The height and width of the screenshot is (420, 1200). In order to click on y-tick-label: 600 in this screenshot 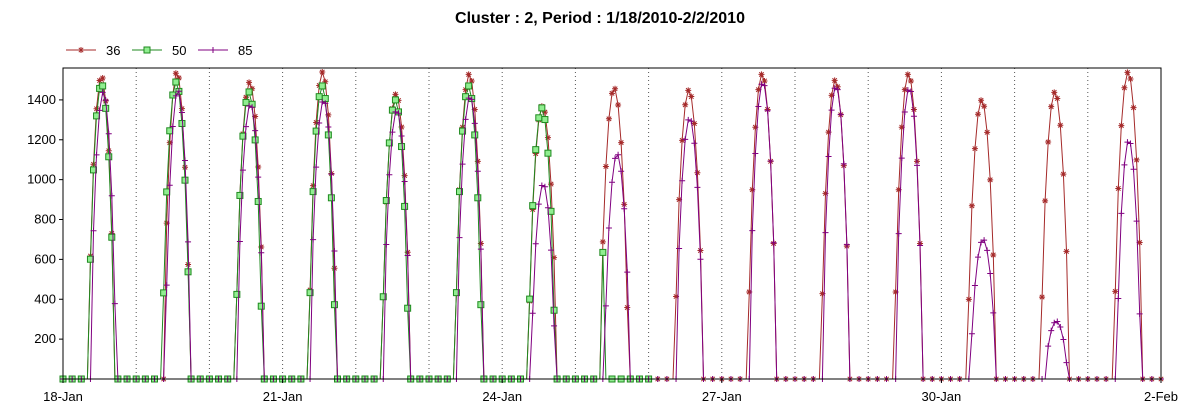, I will do `click(45, 258)`.